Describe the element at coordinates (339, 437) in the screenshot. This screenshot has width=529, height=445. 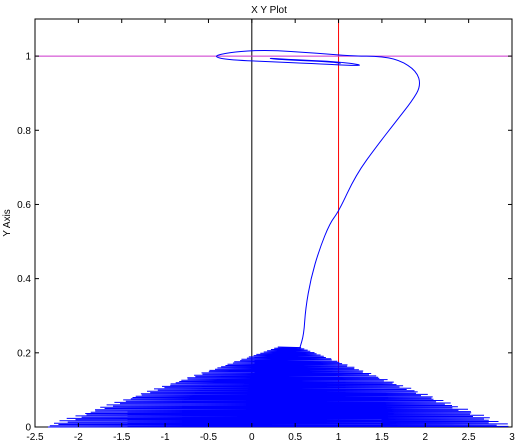
I see `x-tick-label: 1` at that location.